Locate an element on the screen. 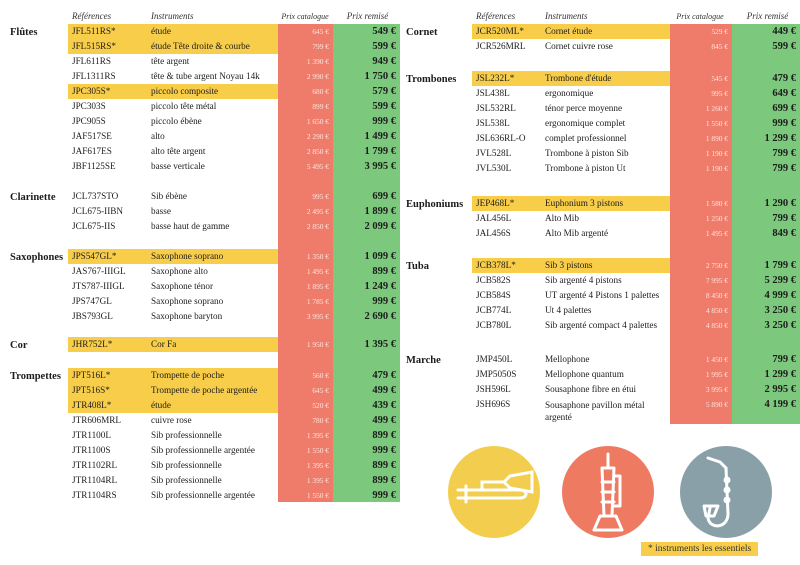 This screenshot has width=800, height=565. reference-cell: JFL515RS* is located at coordinates (94, 46).